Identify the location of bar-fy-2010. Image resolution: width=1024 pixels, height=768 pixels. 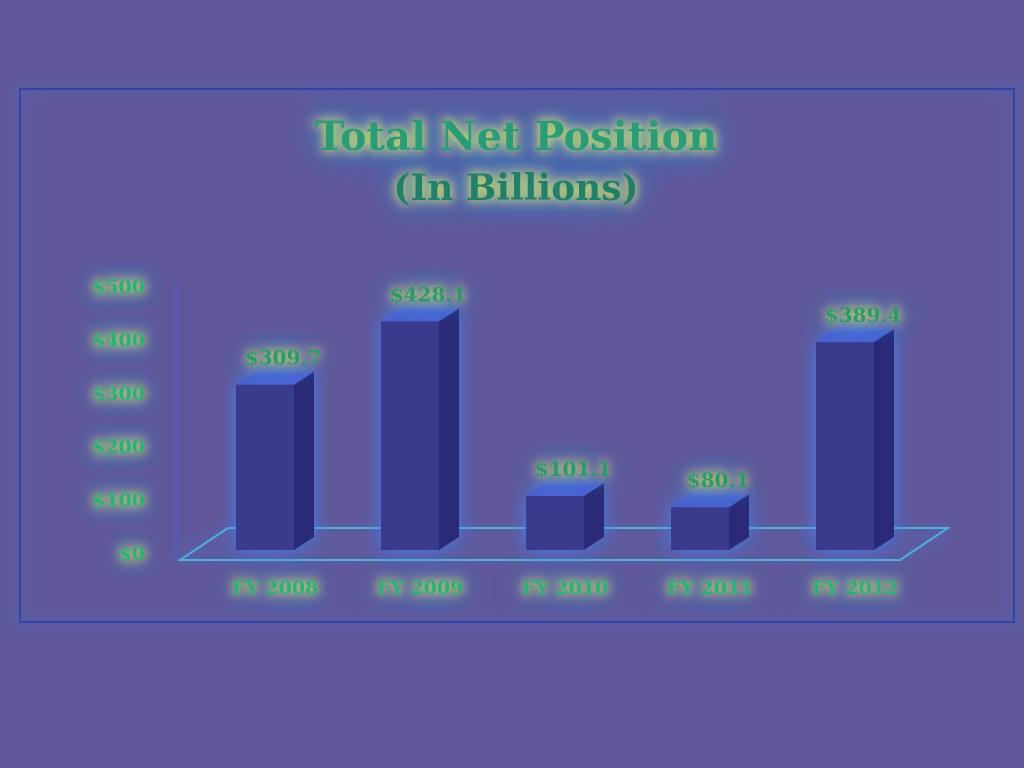
(565, 516).